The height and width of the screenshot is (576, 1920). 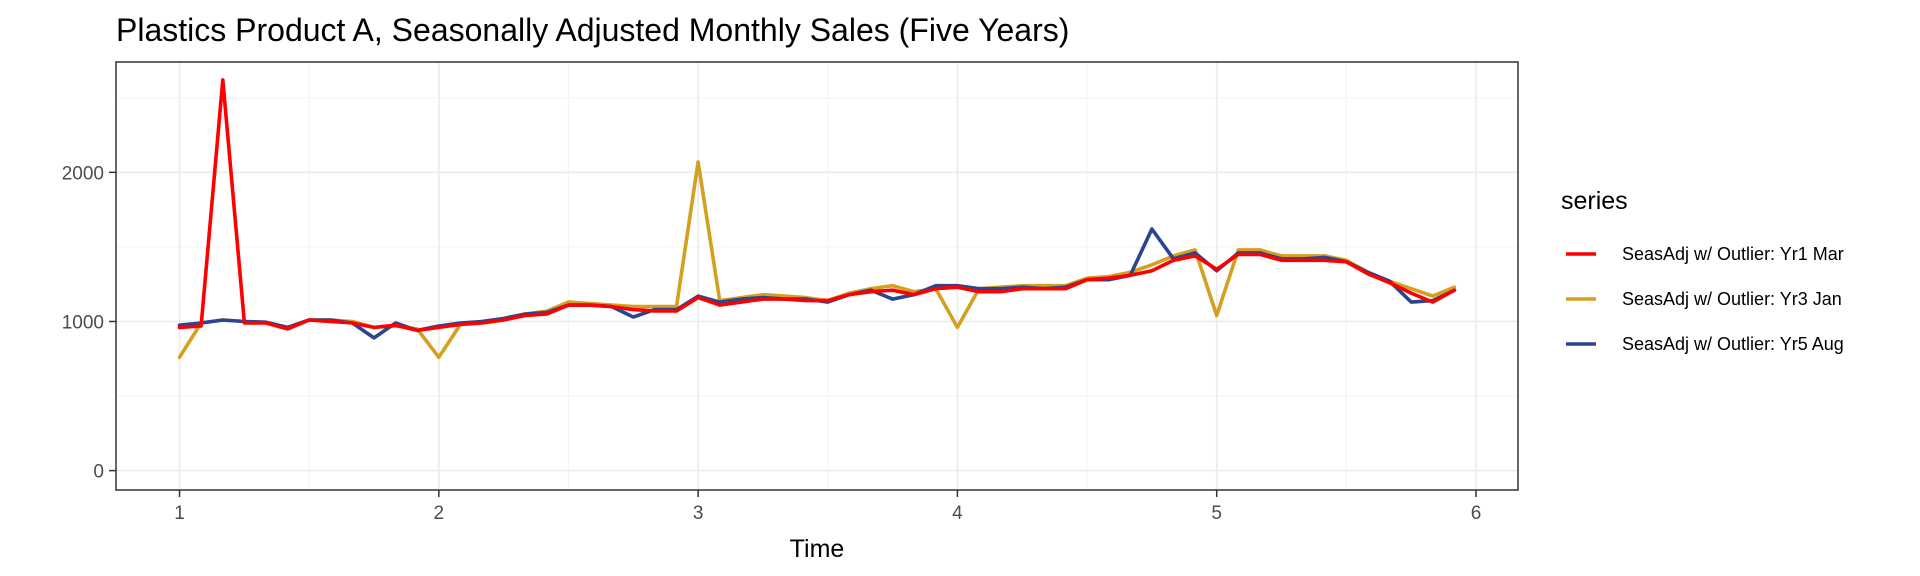 I want to click on x-axis-title: Time, so click(x=817, y=549).